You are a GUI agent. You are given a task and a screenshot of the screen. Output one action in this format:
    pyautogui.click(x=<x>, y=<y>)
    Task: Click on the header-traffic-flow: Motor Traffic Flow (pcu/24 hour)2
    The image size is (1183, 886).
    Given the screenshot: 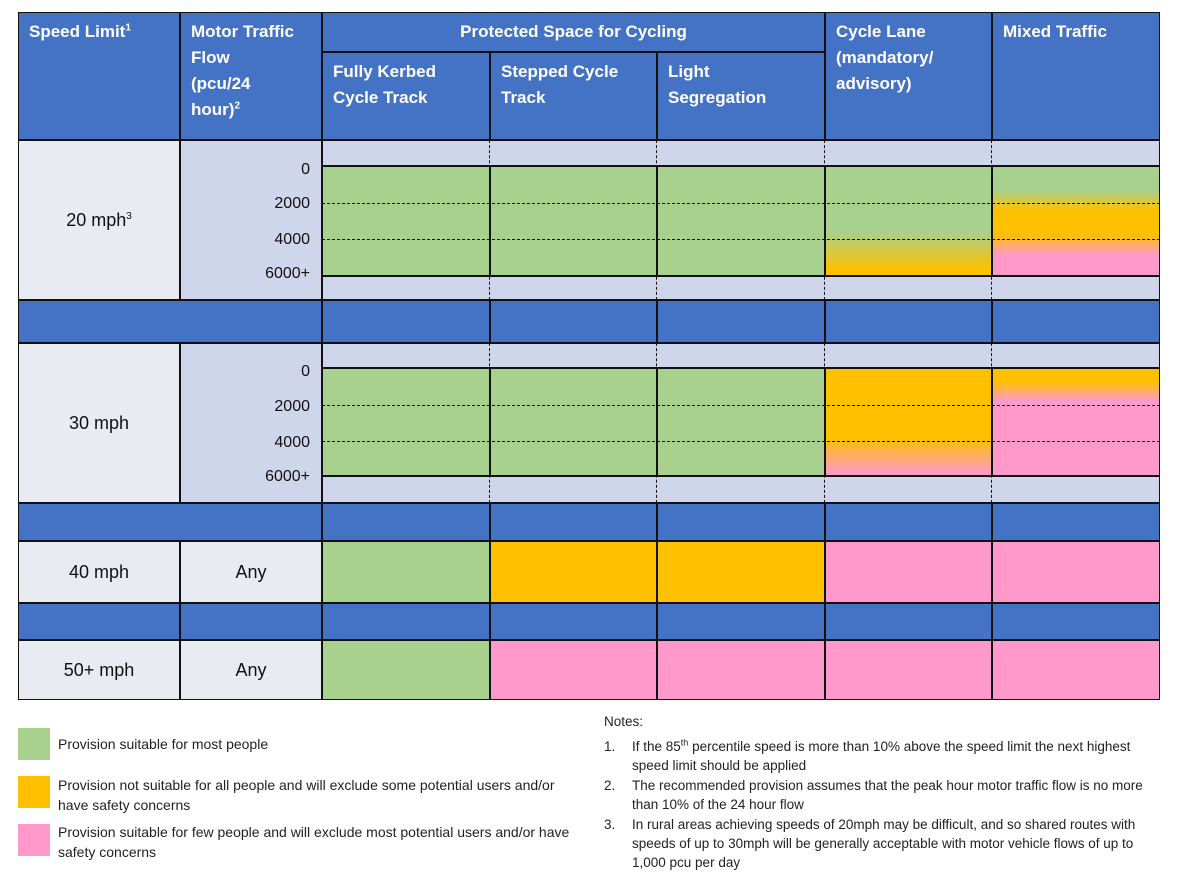 What is the action you would take?
    pyautogui.click(x=251, y=76)
    